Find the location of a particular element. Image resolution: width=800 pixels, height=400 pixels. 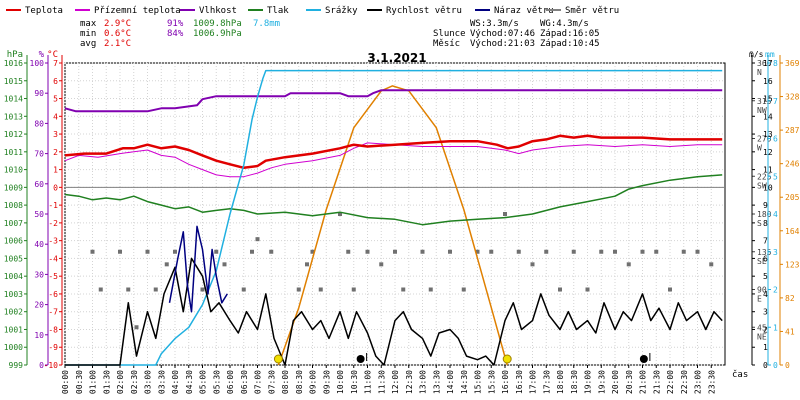

wind-gust-line is located at coordinates (198, 269).